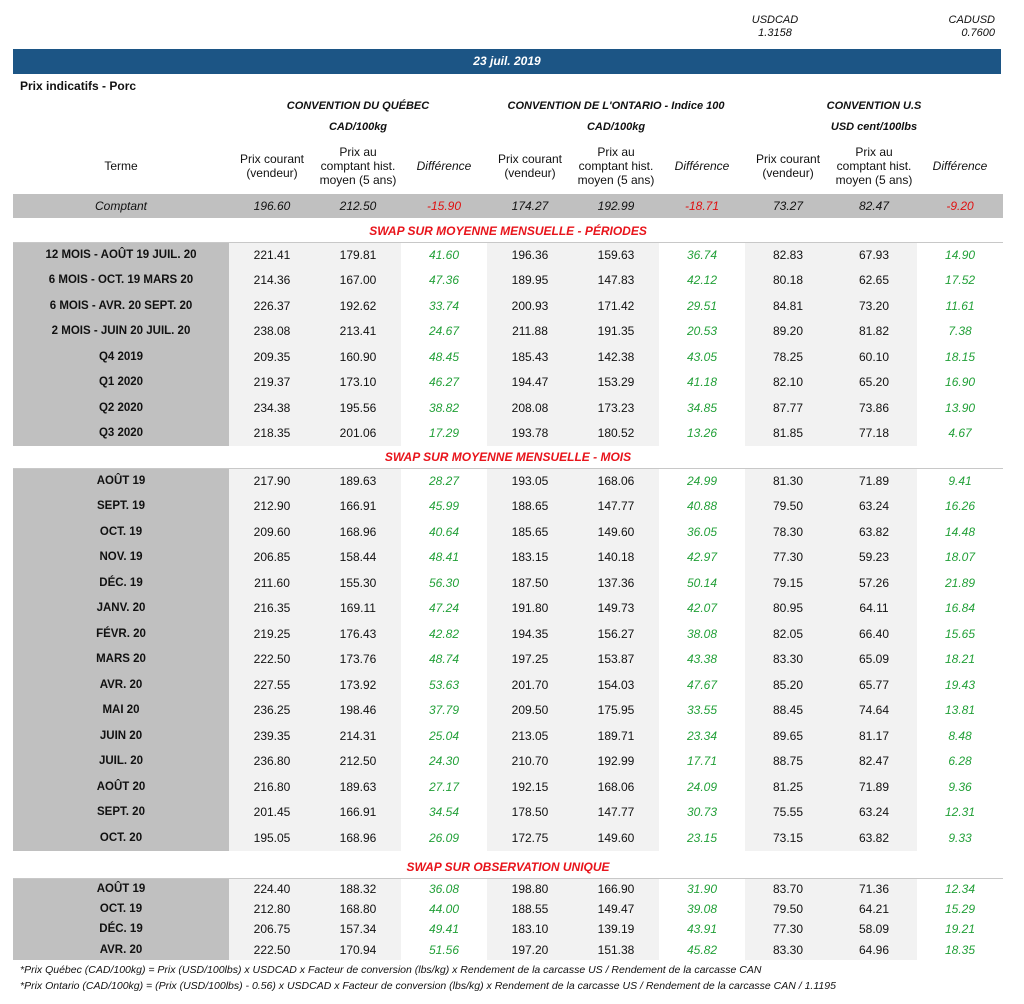 This screenshot has height=1004, width=1024. Describe the element at coordinates (358, 634) in the screenshot. I see `cell: 176.43` at that location.